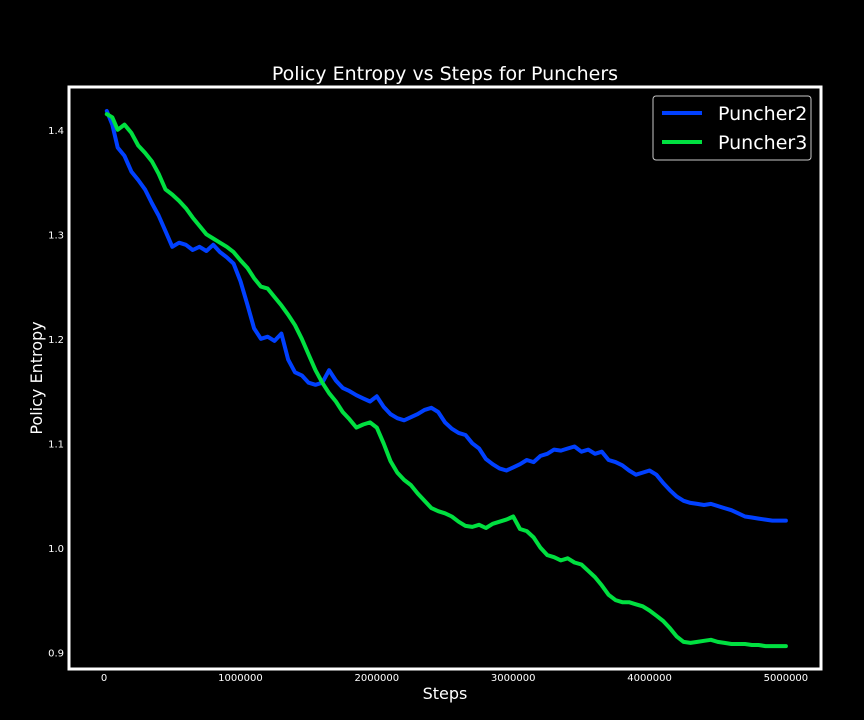 Image resolution: width=864 pixels, height=720 pixels. Describe the element at coordinates (36, 377) in the screenshot. I see `y-axis-label: Policy Entropy` at that location.